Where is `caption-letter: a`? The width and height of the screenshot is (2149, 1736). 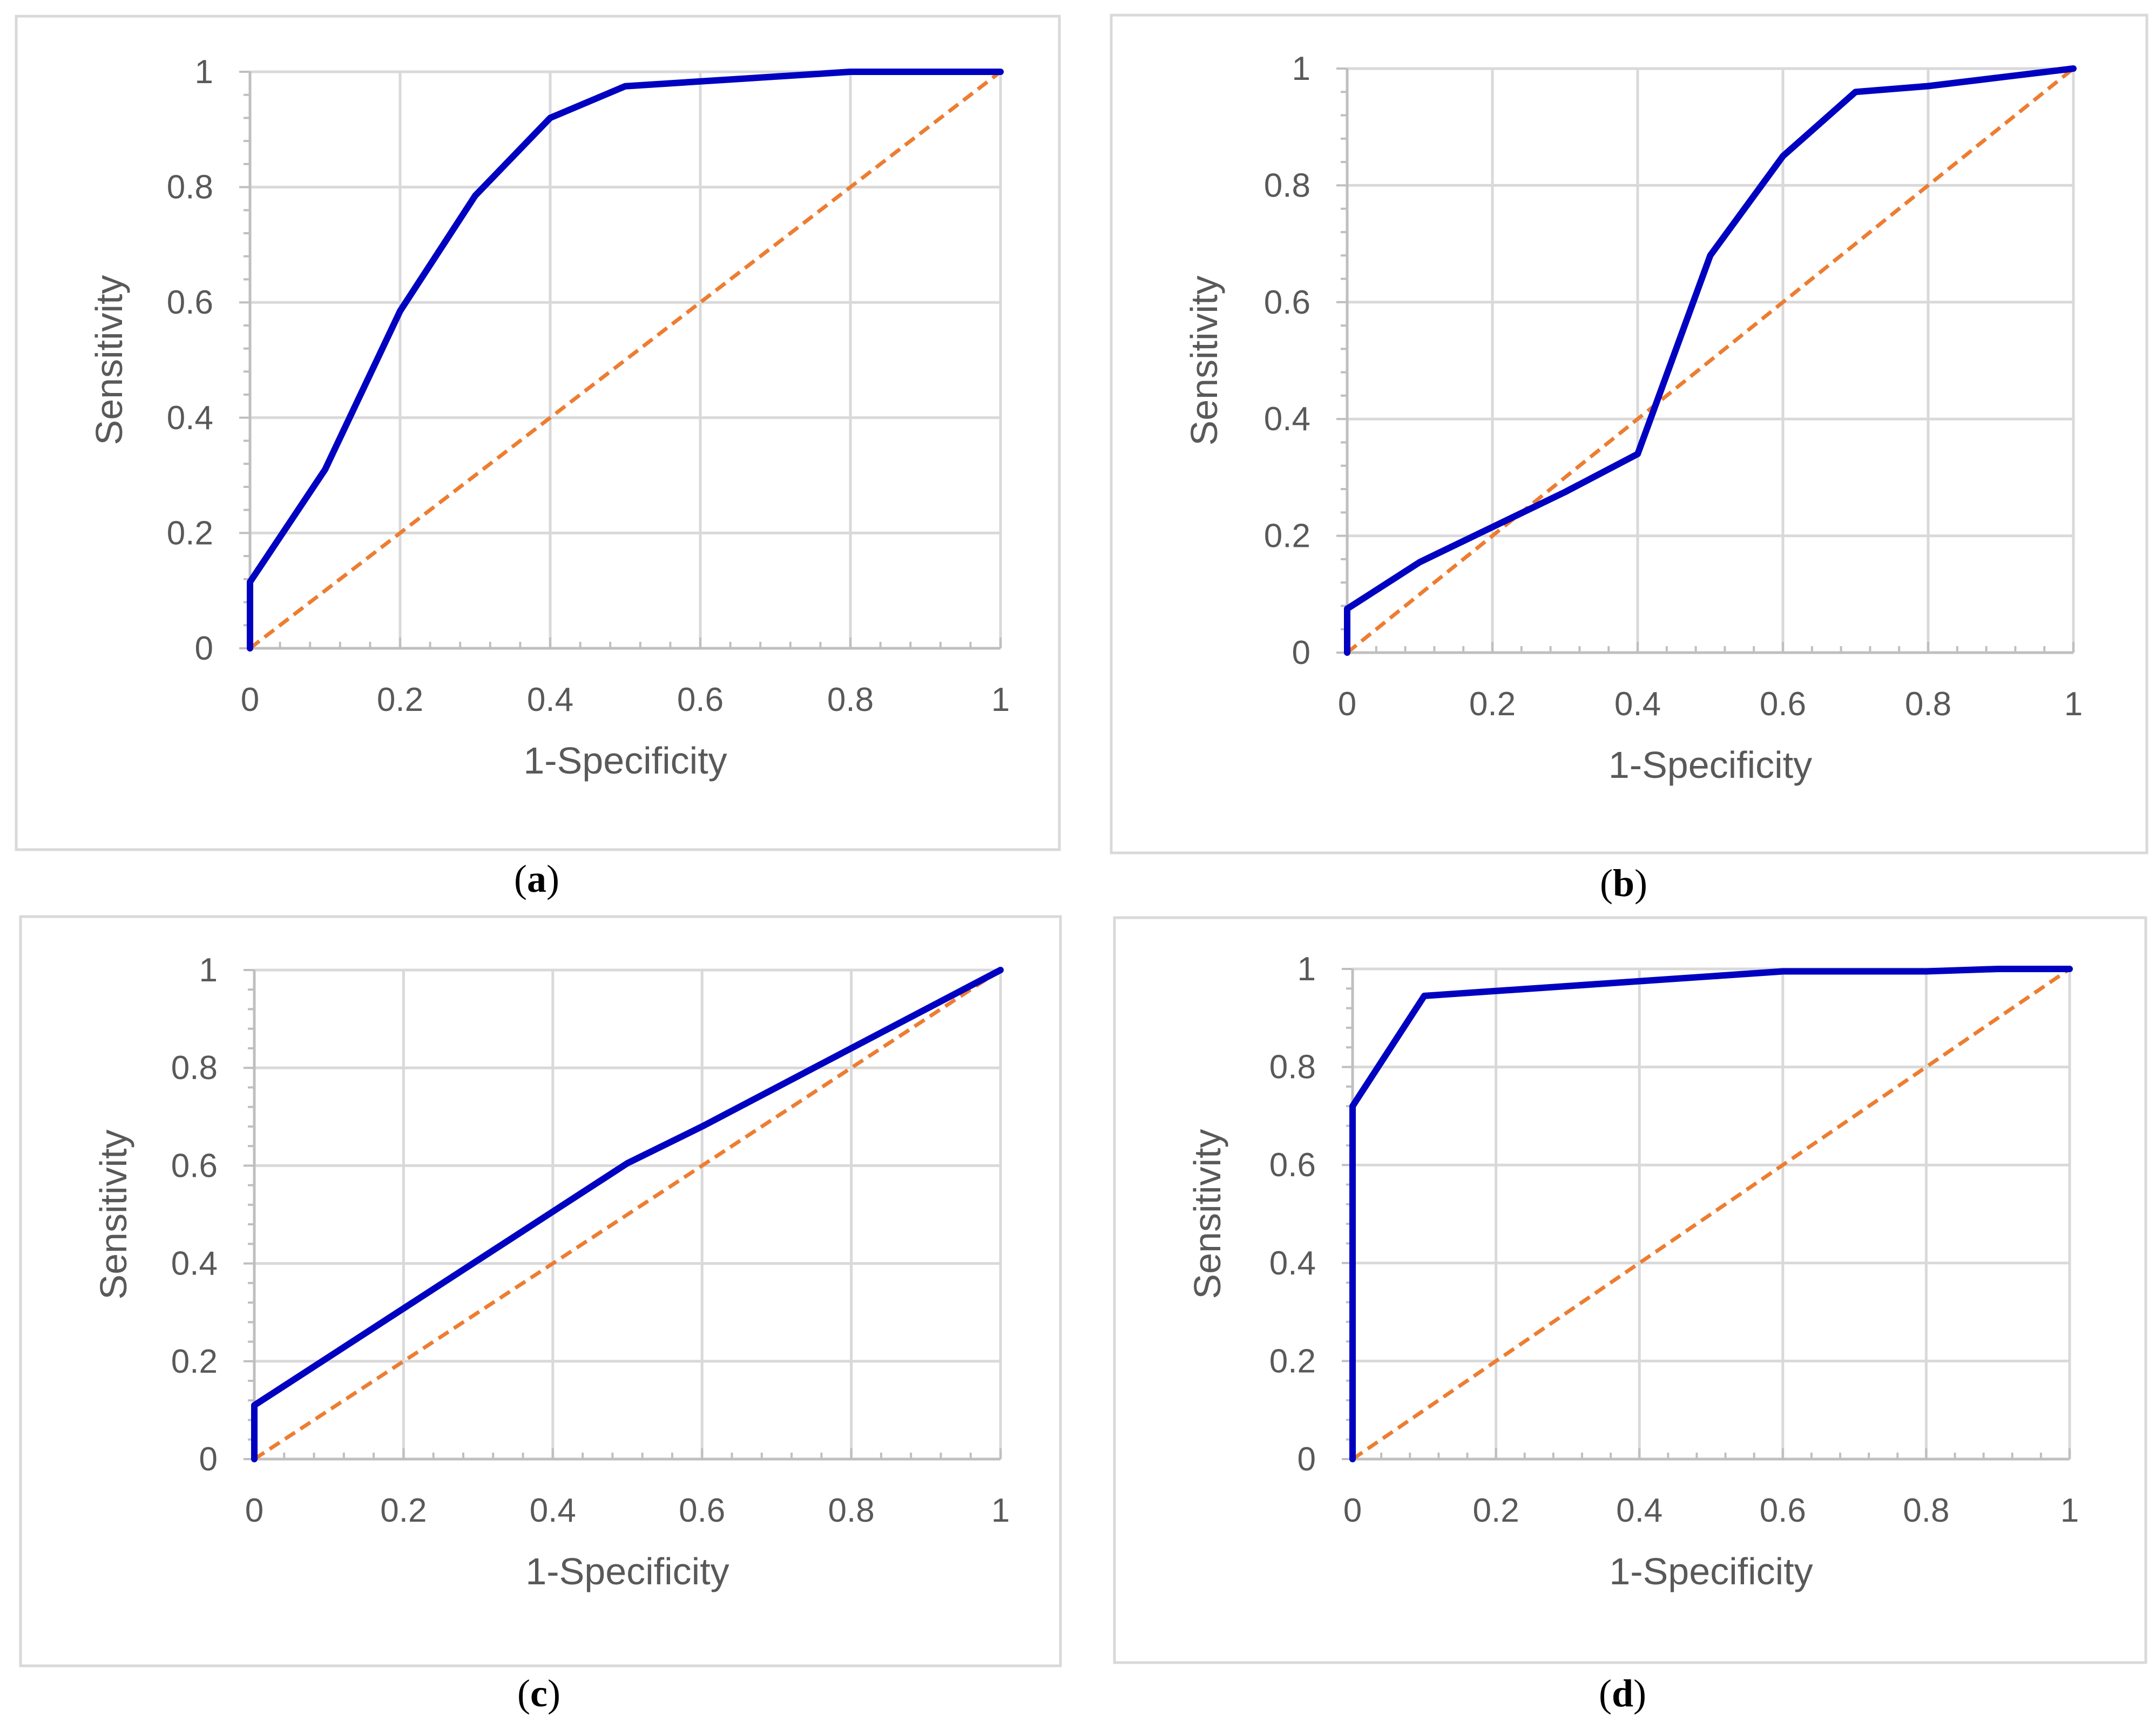
caption-letter: a is located at coordinates (536, 879).